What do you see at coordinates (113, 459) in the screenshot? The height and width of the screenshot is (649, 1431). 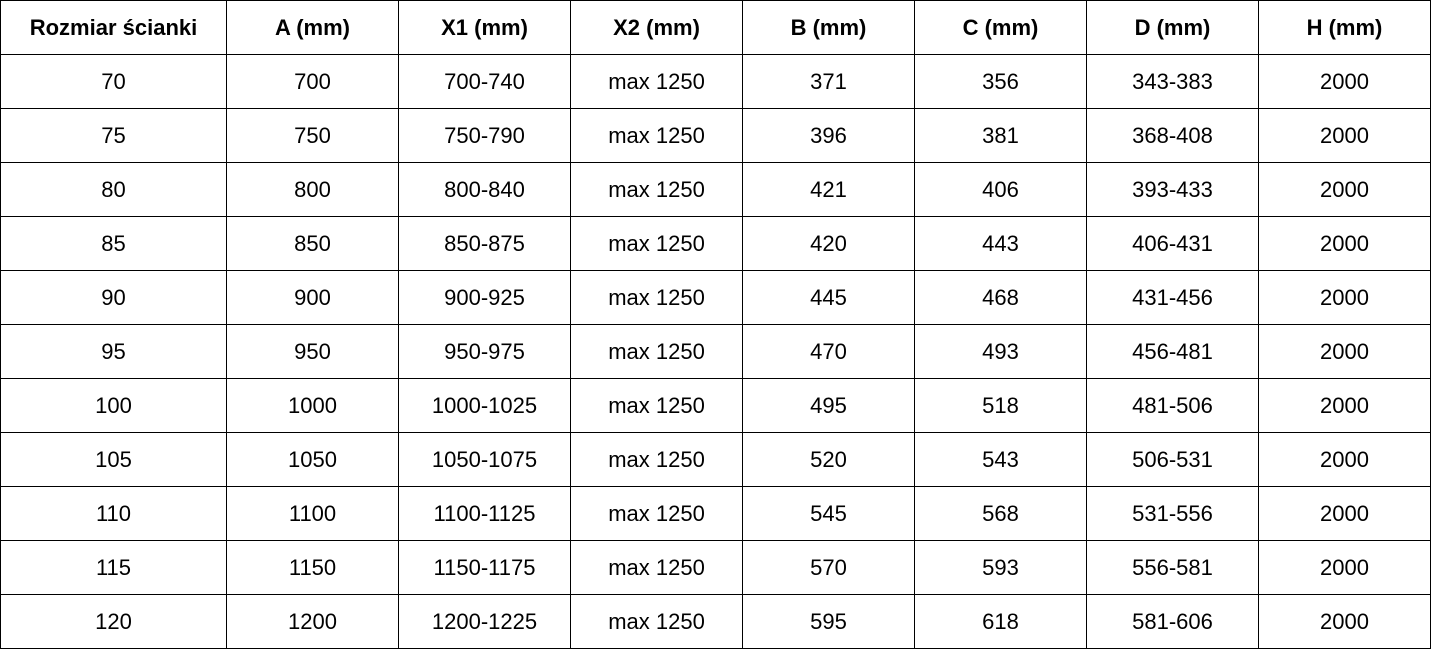 I see `table-cell: 105` at bounding box center [113, 459].